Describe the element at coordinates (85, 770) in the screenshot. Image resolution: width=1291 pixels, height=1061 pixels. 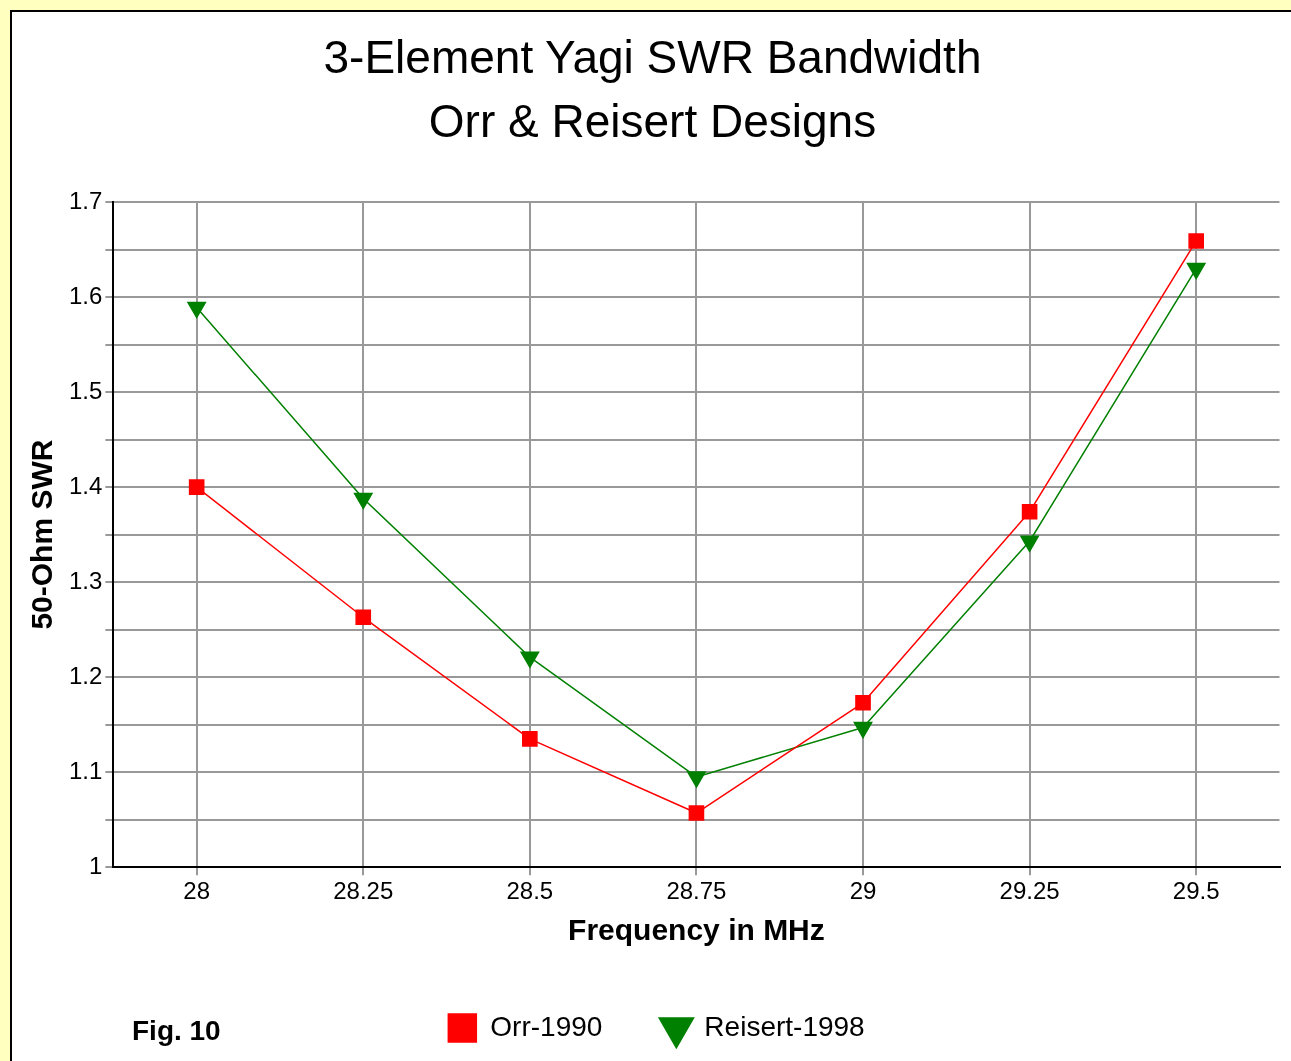
I see `y-tick-label: 1.1` at that location.